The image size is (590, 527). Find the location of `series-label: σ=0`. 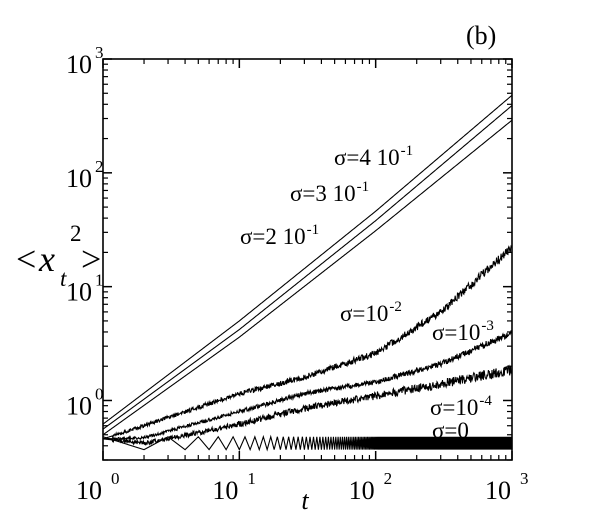

series-label: σ=0 is located at coordinates (450, 430).